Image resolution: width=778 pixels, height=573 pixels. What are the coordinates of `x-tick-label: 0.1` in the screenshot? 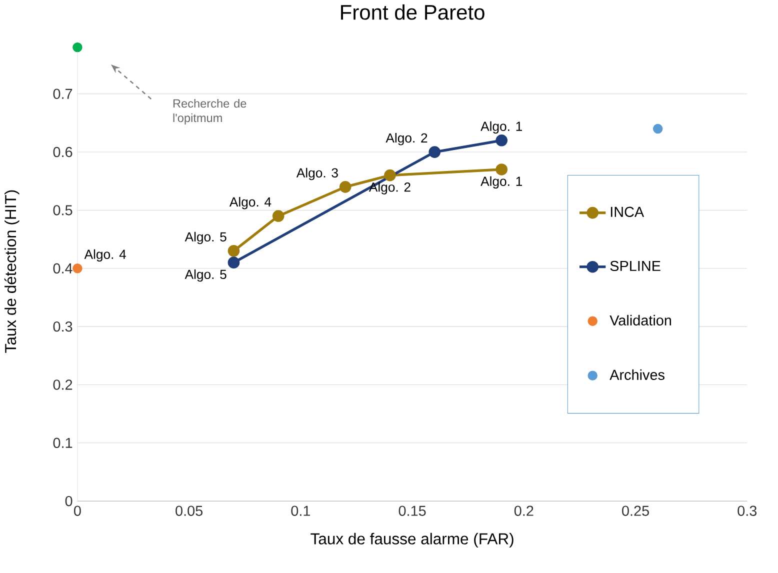 It's located at (300, 511).